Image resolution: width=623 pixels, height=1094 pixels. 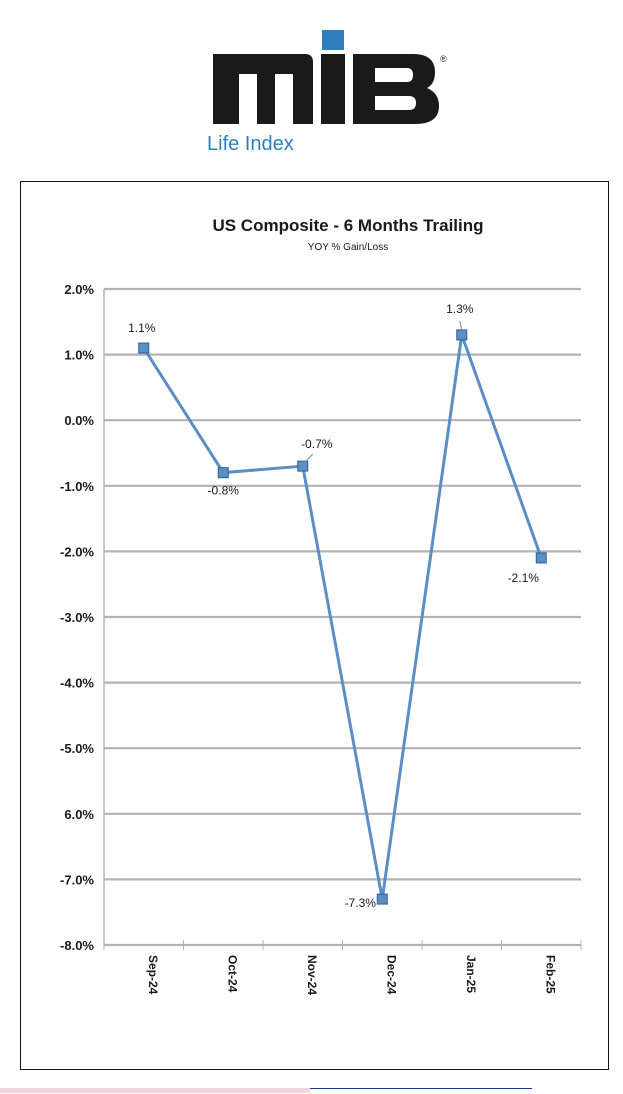 I want to click on life-index-label: Life Index, so click(x=250, y=144).